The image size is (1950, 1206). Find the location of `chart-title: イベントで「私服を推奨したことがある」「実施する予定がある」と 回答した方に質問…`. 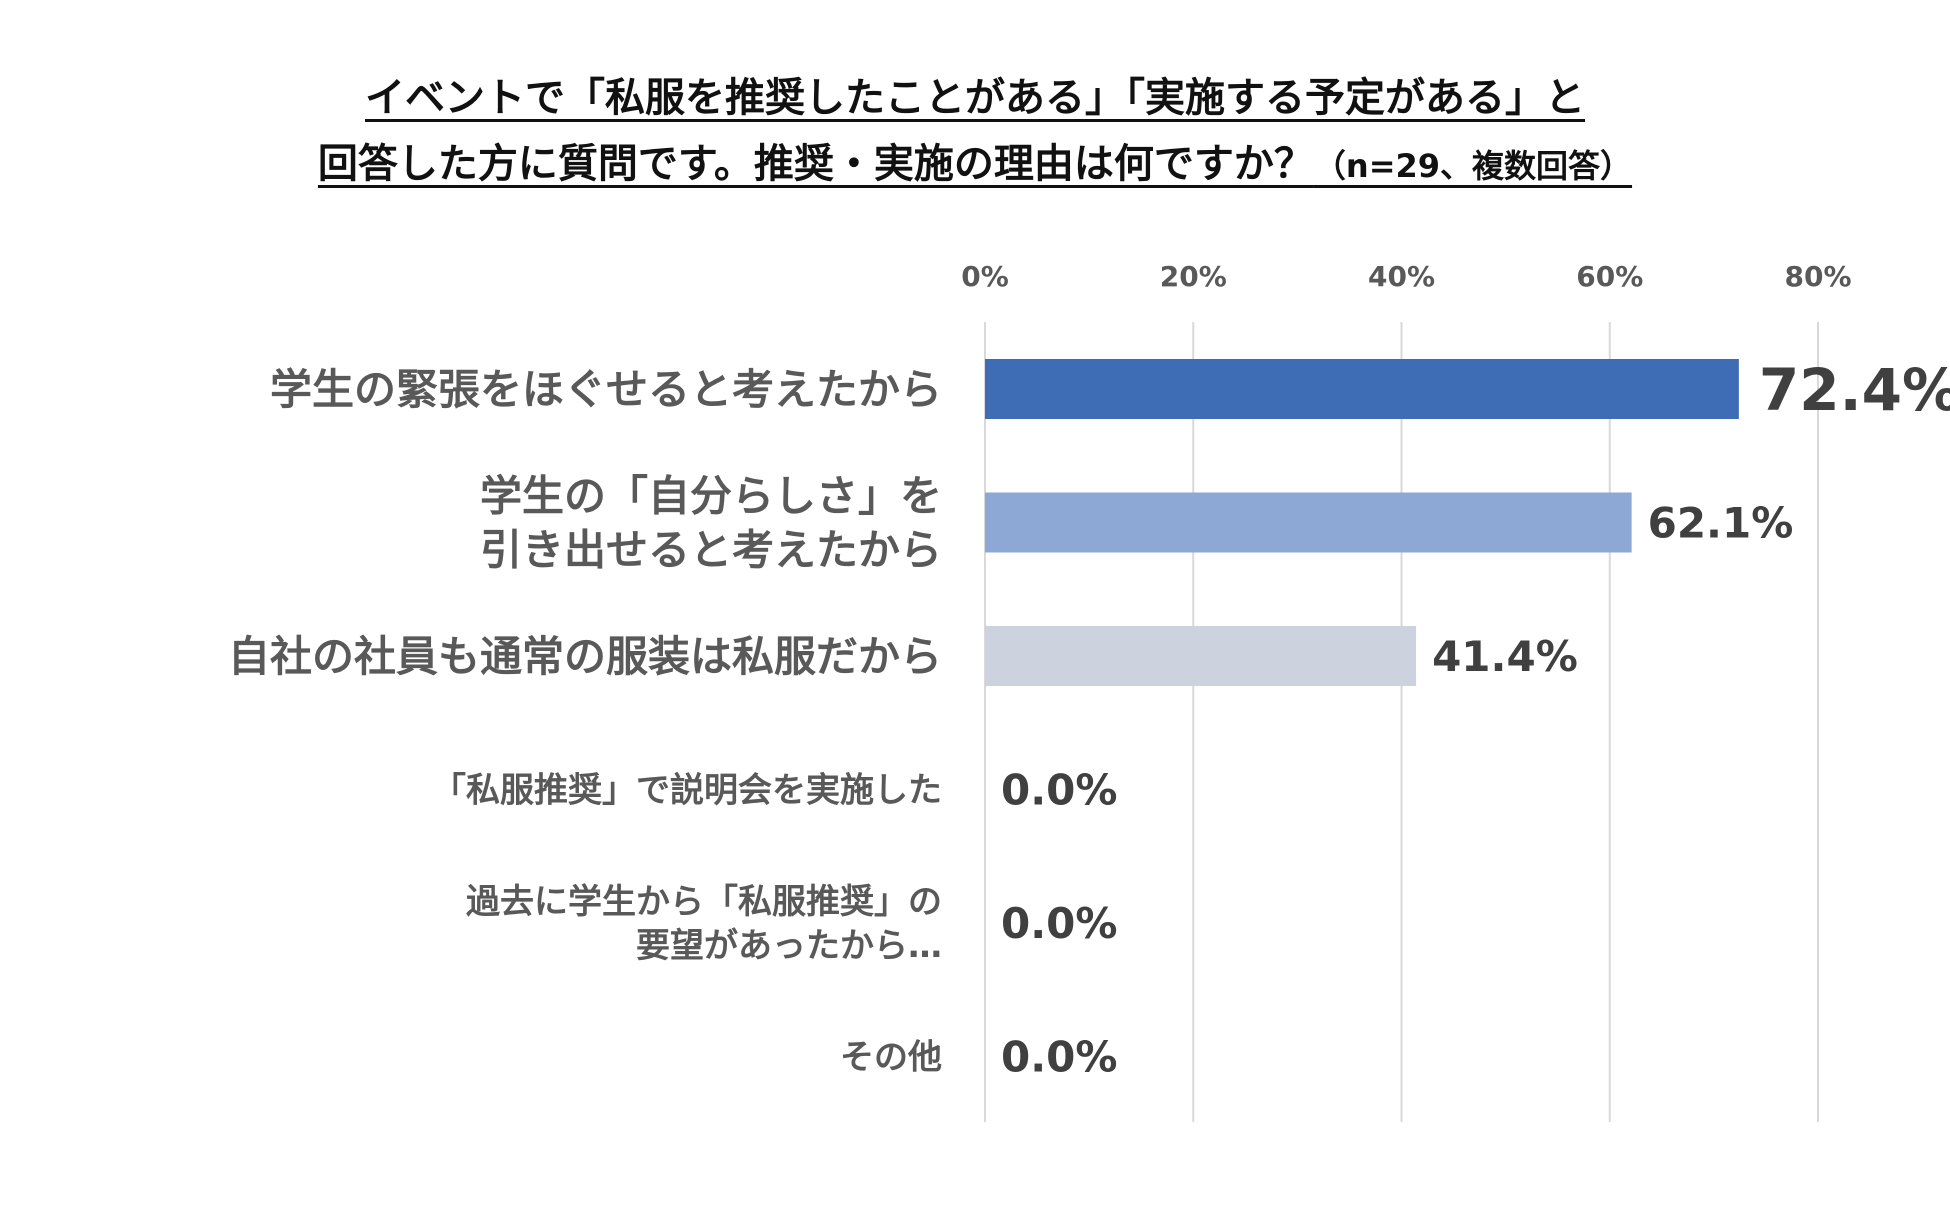

chart-title: イベントで「私服を推奨したことがある」「実施する予定がある」と 回答した方に質問… is located at coordinates (975, 132).